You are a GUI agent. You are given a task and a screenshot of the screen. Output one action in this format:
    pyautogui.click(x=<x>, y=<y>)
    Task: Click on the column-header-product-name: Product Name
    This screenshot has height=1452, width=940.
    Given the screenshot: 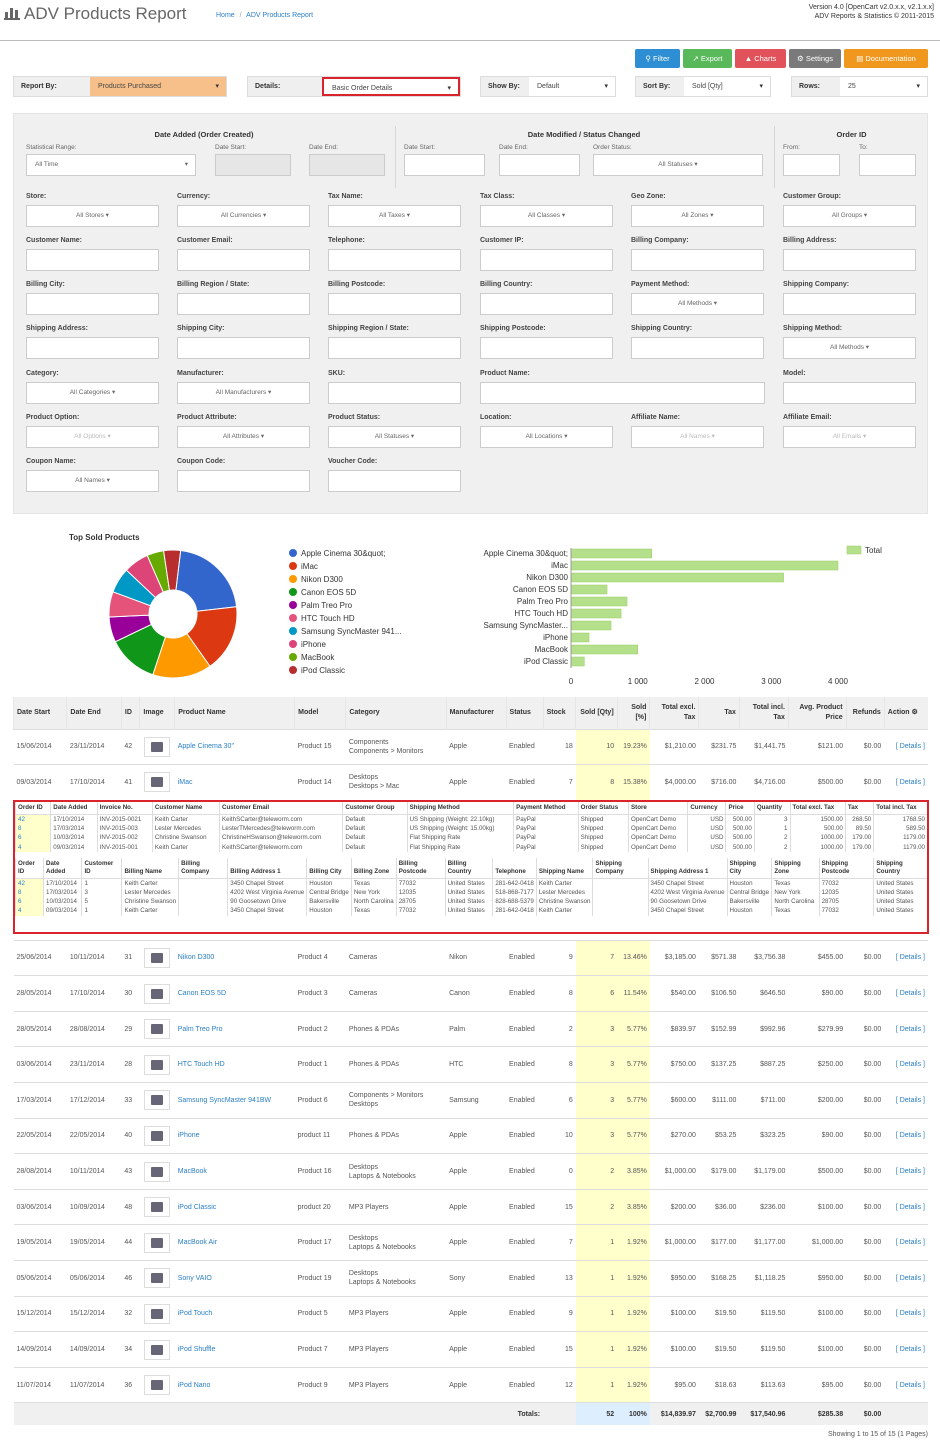 What is the action you would take?
    pyautogui.click(x=234, y=713)
    